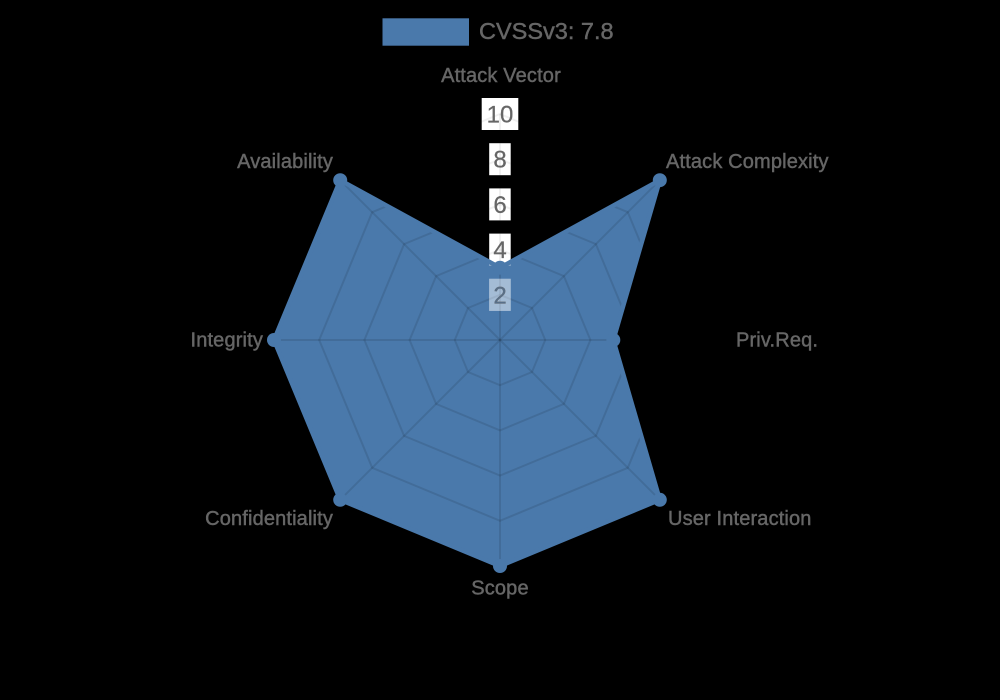  Describe the element at coordinates (546, 31) in the screenshot. I see `svg-text: CVSSv3: 7.8` at that location.